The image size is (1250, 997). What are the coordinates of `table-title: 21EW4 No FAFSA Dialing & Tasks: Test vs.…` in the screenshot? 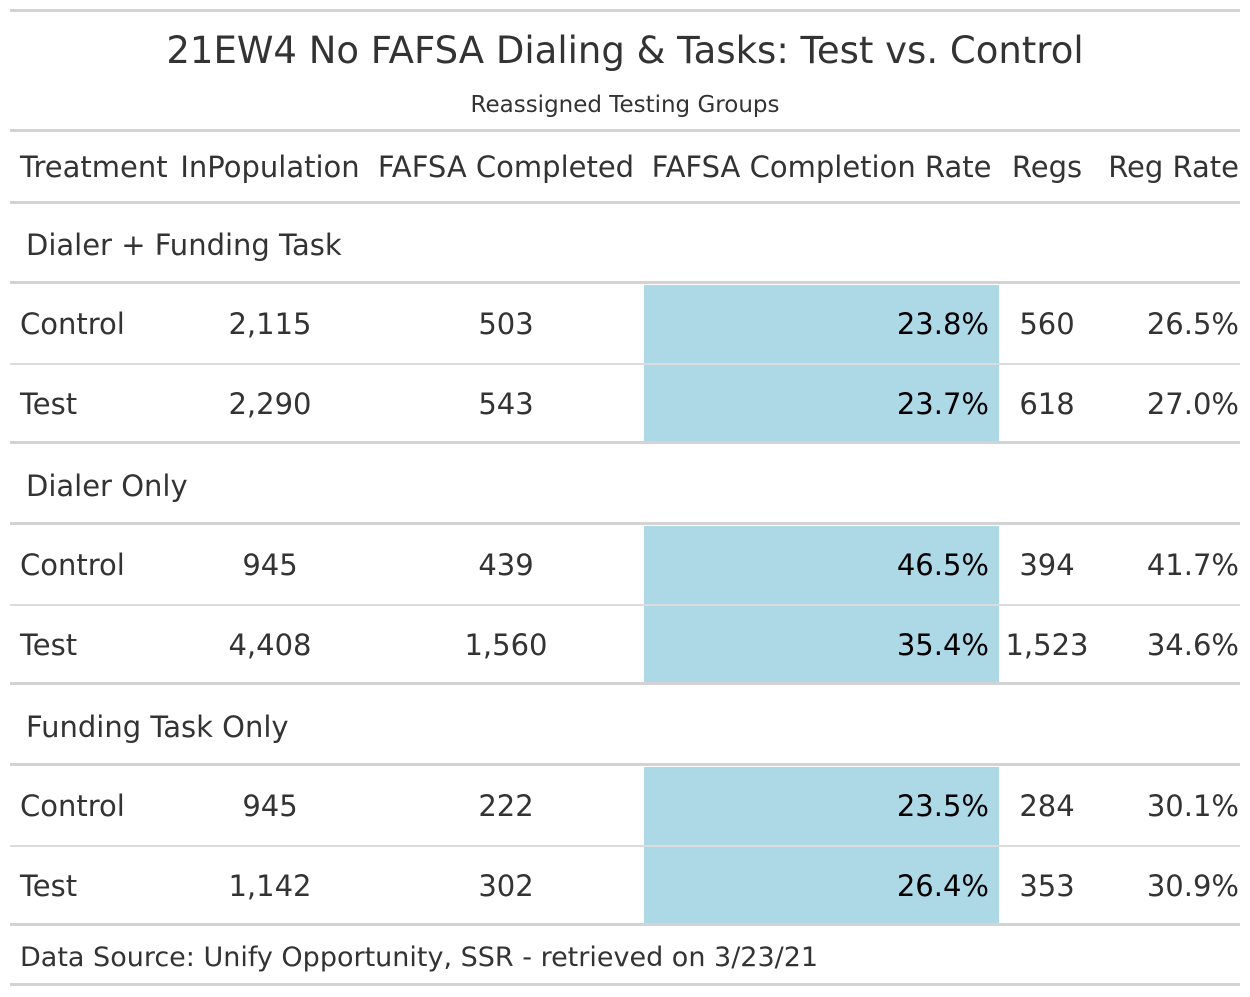 It's located at (625, 50).